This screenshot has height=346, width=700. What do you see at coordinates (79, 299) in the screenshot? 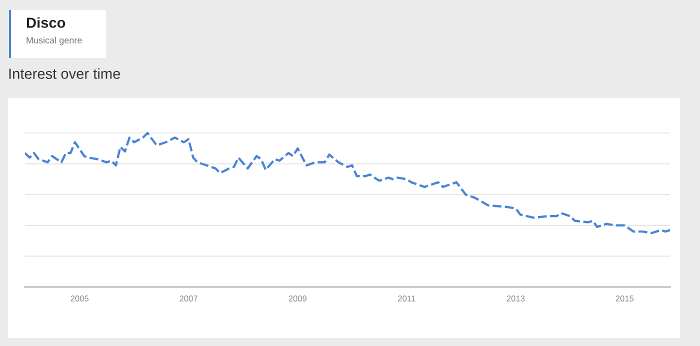
I see `x-tick-label: 2005` at bounding box center [79, 299].